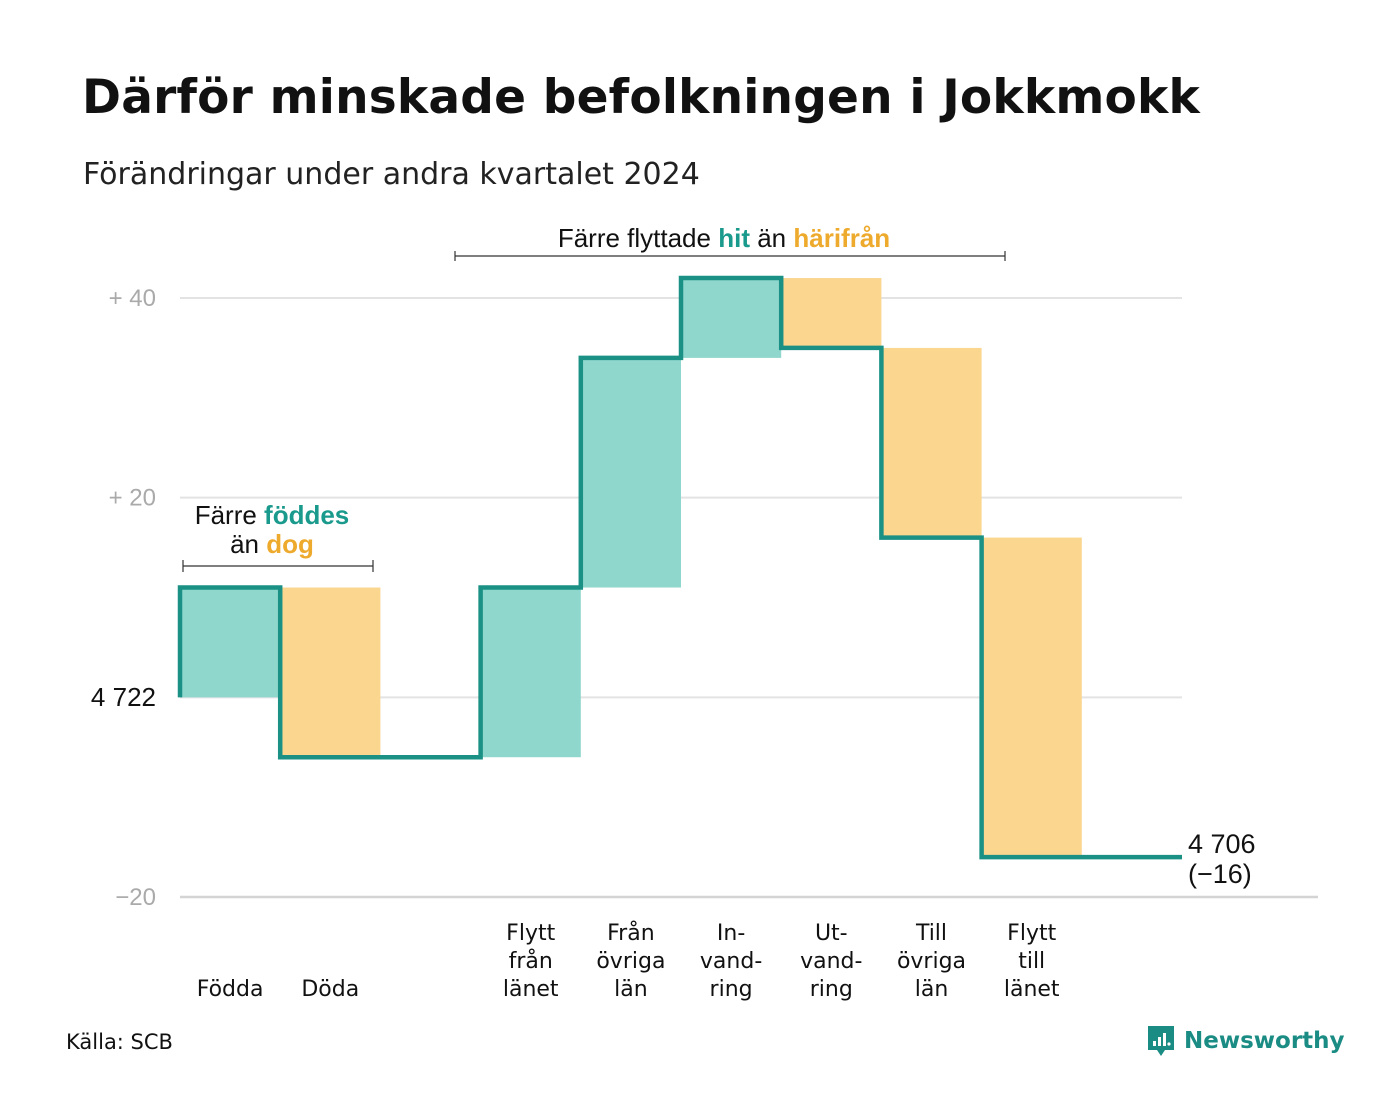 The width and height of the screenshot is (1400, 1120). What do you see at coordinates (731, 933) in the screenshot?
I see `x-category-label: In-` at bounding box center [731, 933].